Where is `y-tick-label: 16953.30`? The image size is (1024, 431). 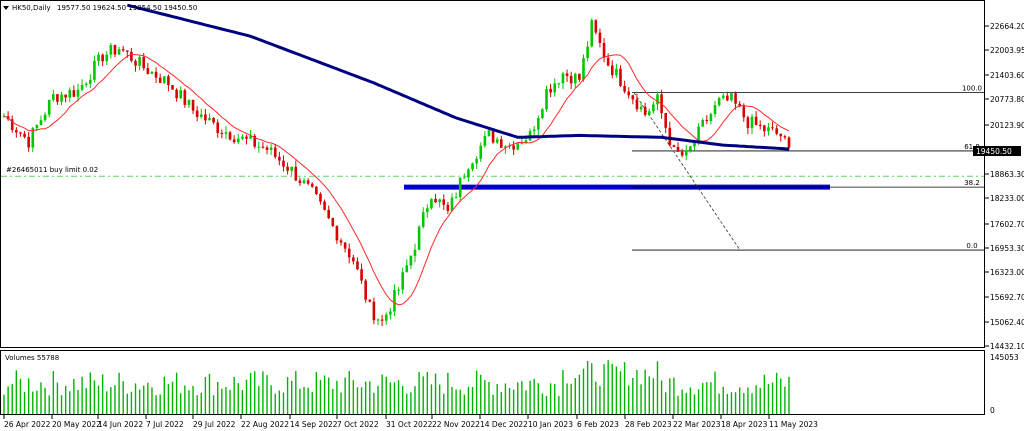 y-tick-label: 16953.30 is located at coordinates (1007, 248).